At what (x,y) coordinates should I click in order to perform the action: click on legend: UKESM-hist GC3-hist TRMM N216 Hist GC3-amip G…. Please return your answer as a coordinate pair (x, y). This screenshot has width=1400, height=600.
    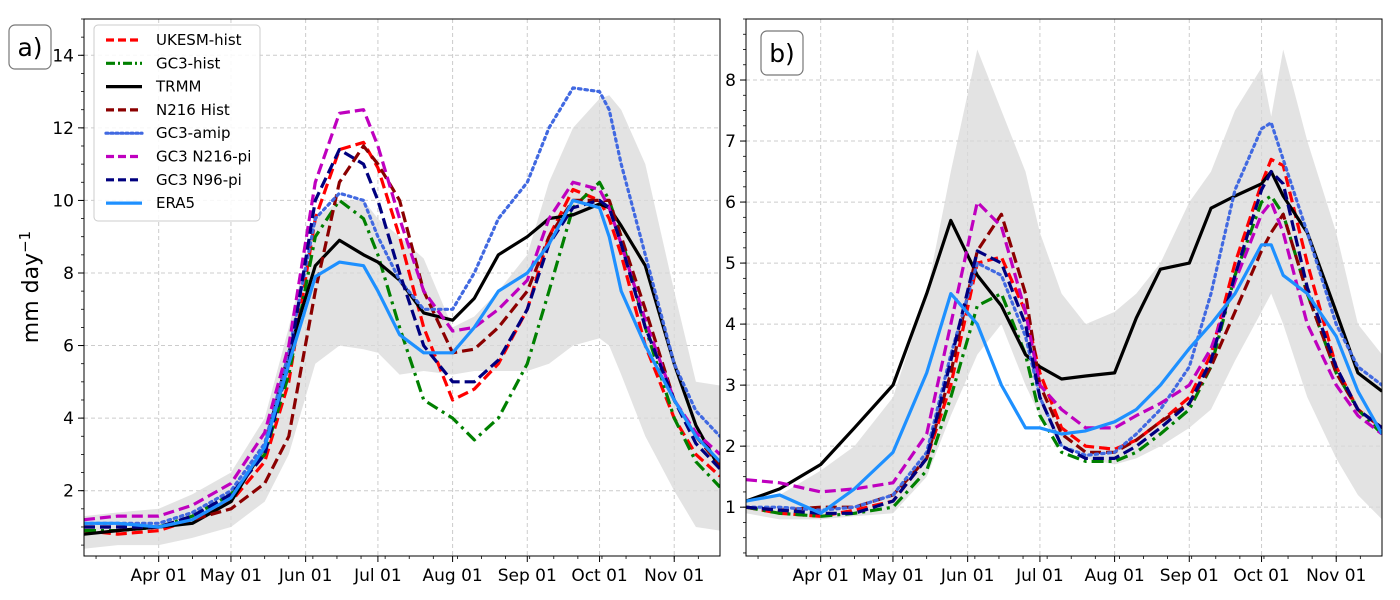
    Looking at the image, I should click on (177, 123).